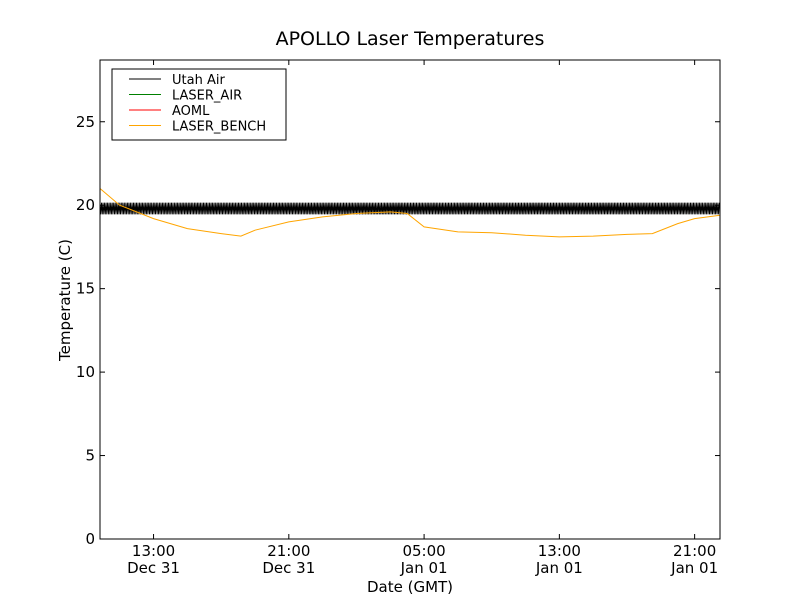  Describe the element at coordinates (90, 456) in the screenshot. I see `y-tick-label: 5` at that location.